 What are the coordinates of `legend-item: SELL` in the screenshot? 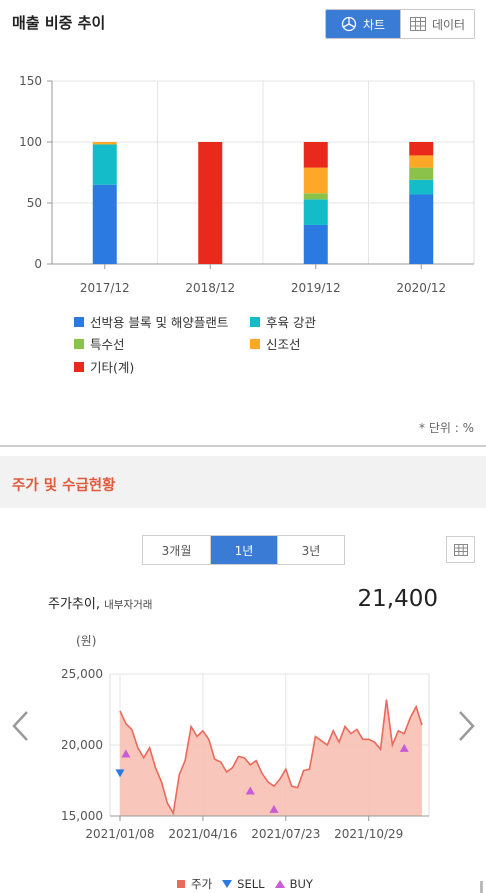 It's located at (243, 884).